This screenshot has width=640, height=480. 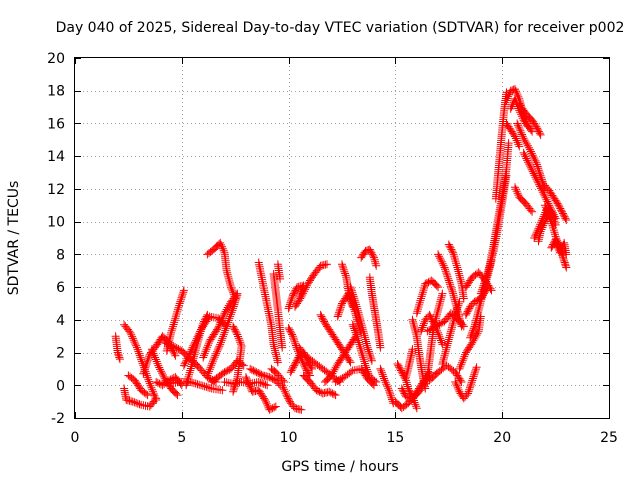 What do you see at coordinates (56, 124) in the screenshot?
I see `y-tick-label: 16` at bounding box center [56, 124].